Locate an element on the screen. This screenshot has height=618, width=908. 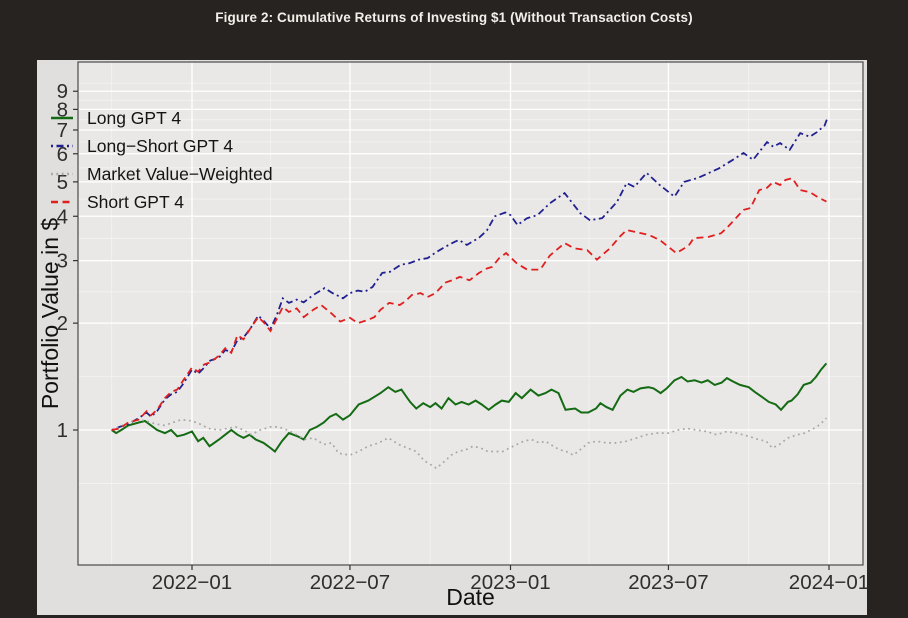
x-tick-label: 2022−07 is located at coordinates (350, 582).